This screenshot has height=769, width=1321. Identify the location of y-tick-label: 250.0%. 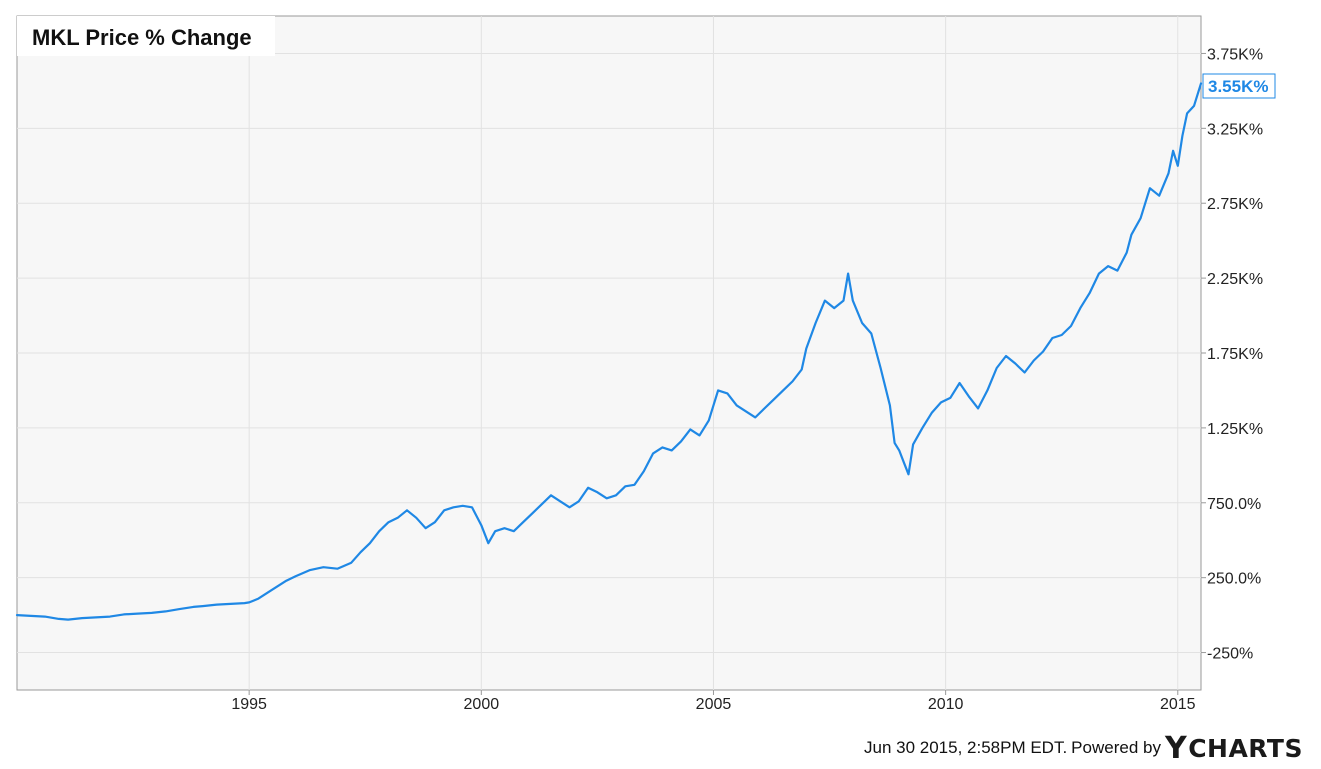
(1234, 579).